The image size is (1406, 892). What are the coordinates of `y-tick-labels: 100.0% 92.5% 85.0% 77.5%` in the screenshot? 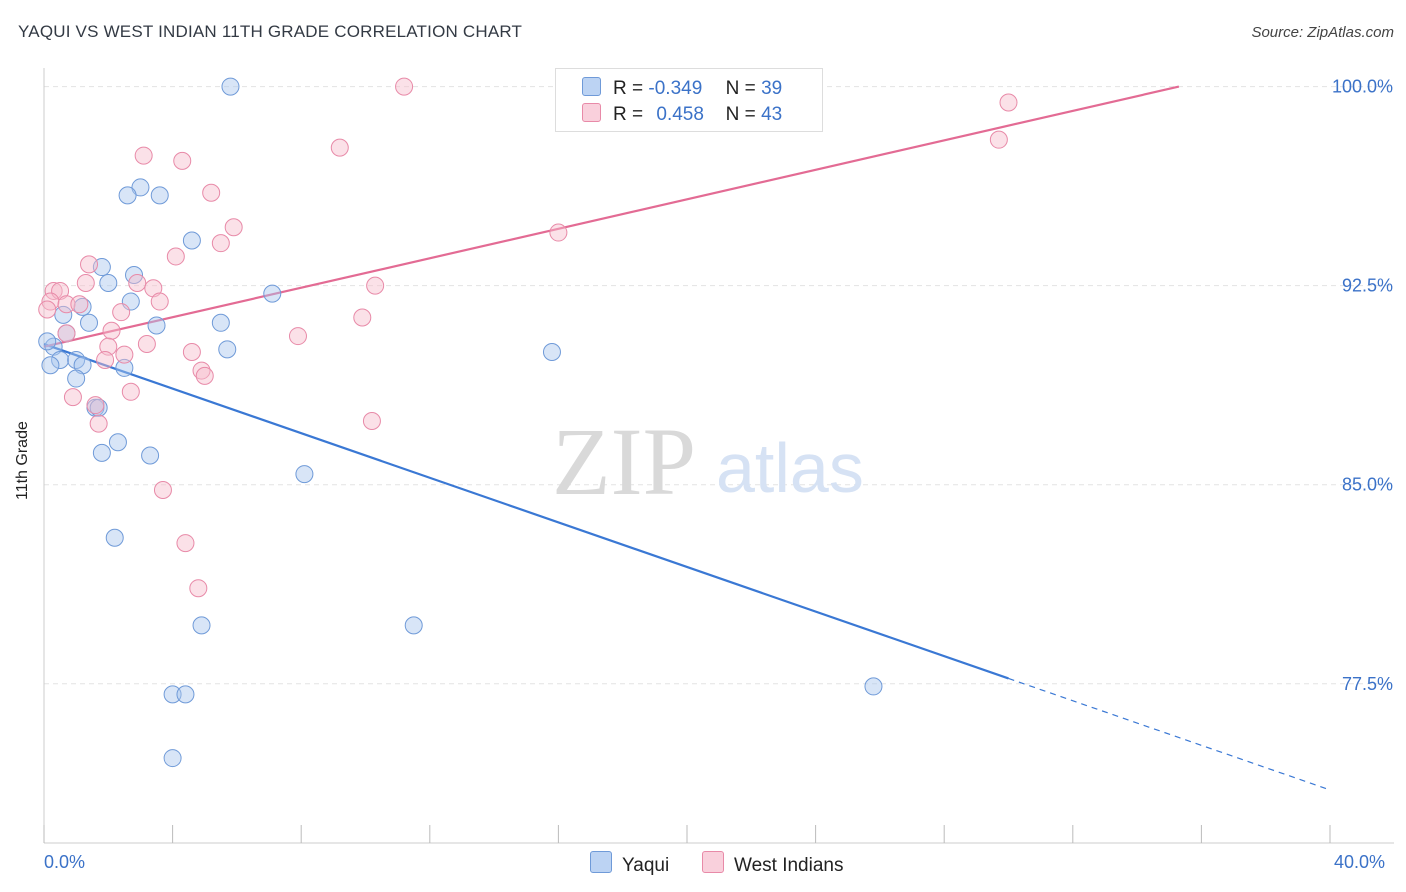 It's located at (1362, 385).